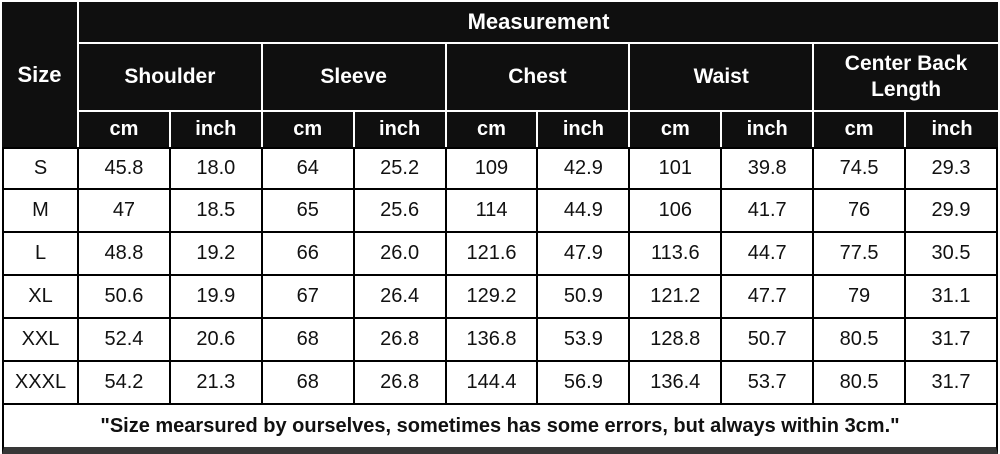 This screenshot has height=454, width=1000. I want to click on measurement-value: 50.7, so click(768, 340).